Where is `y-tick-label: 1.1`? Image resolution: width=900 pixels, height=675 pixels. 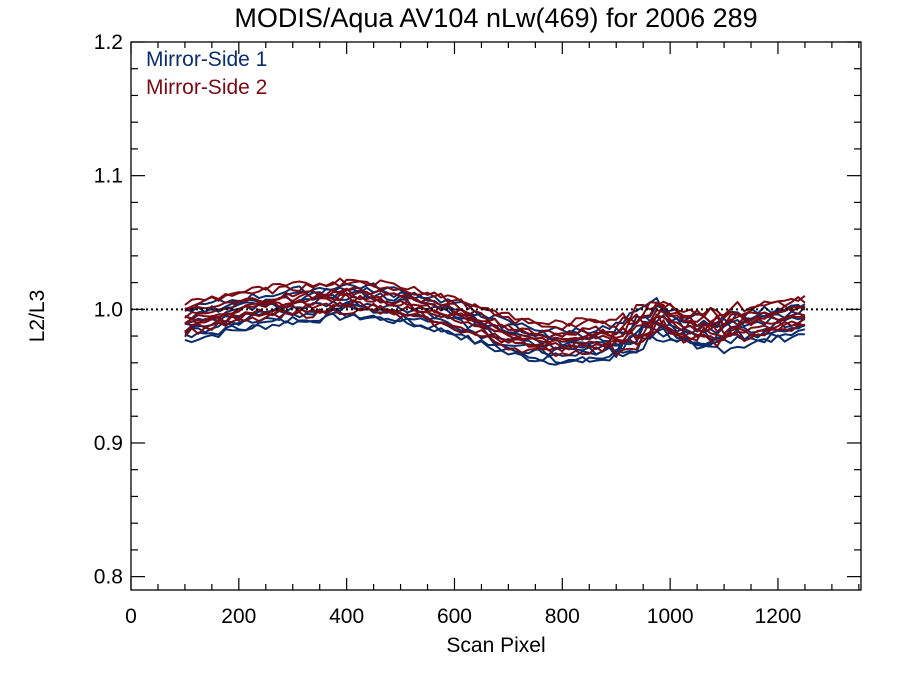
y-tick-label: 1.1 is located at coordinates (108, 176).